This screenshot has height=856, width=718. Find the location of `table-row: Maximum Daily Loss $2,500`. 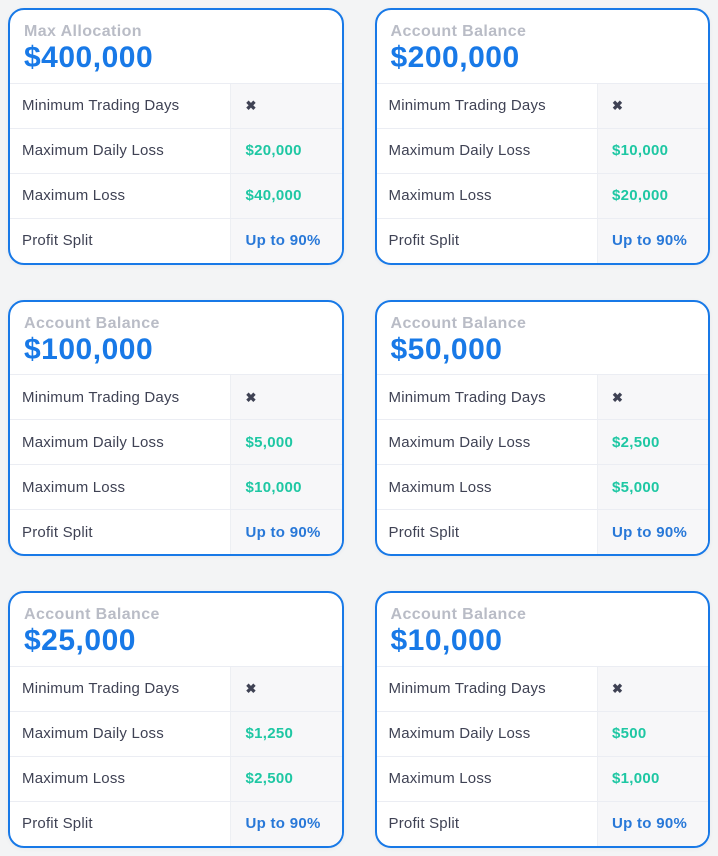

table-row: Maximum Daily Loss $2,500 is located at coordinates (542, 441).